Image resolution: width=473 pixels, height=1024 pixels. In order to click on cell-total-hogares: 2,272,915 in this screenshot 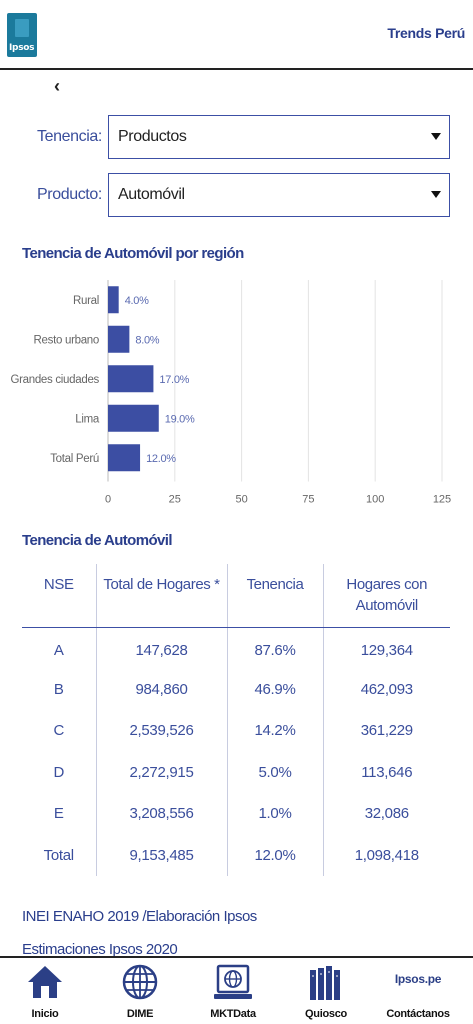, I will do `click(162, 772)`.